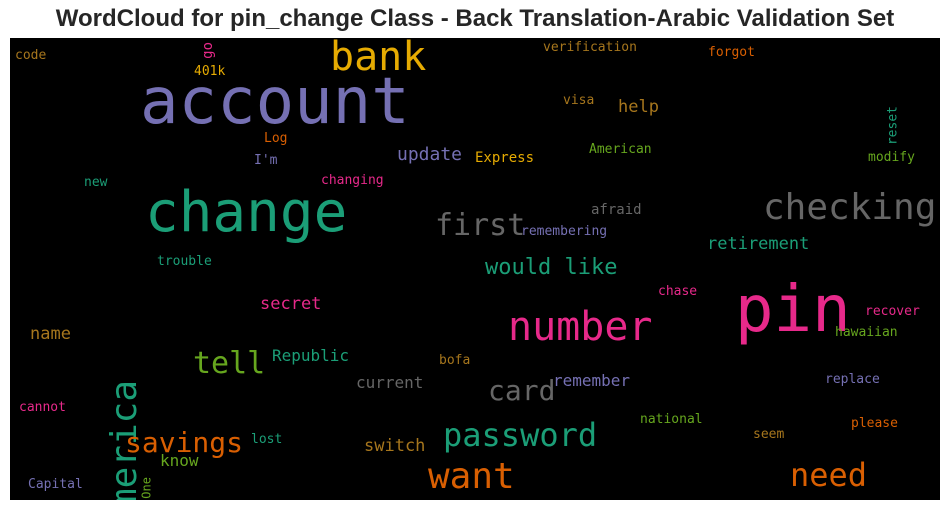  What do you see at coordinates (229, 363) in the screenshot?
I see `wordcloud-word: tell` at bounding box center [229, 363].